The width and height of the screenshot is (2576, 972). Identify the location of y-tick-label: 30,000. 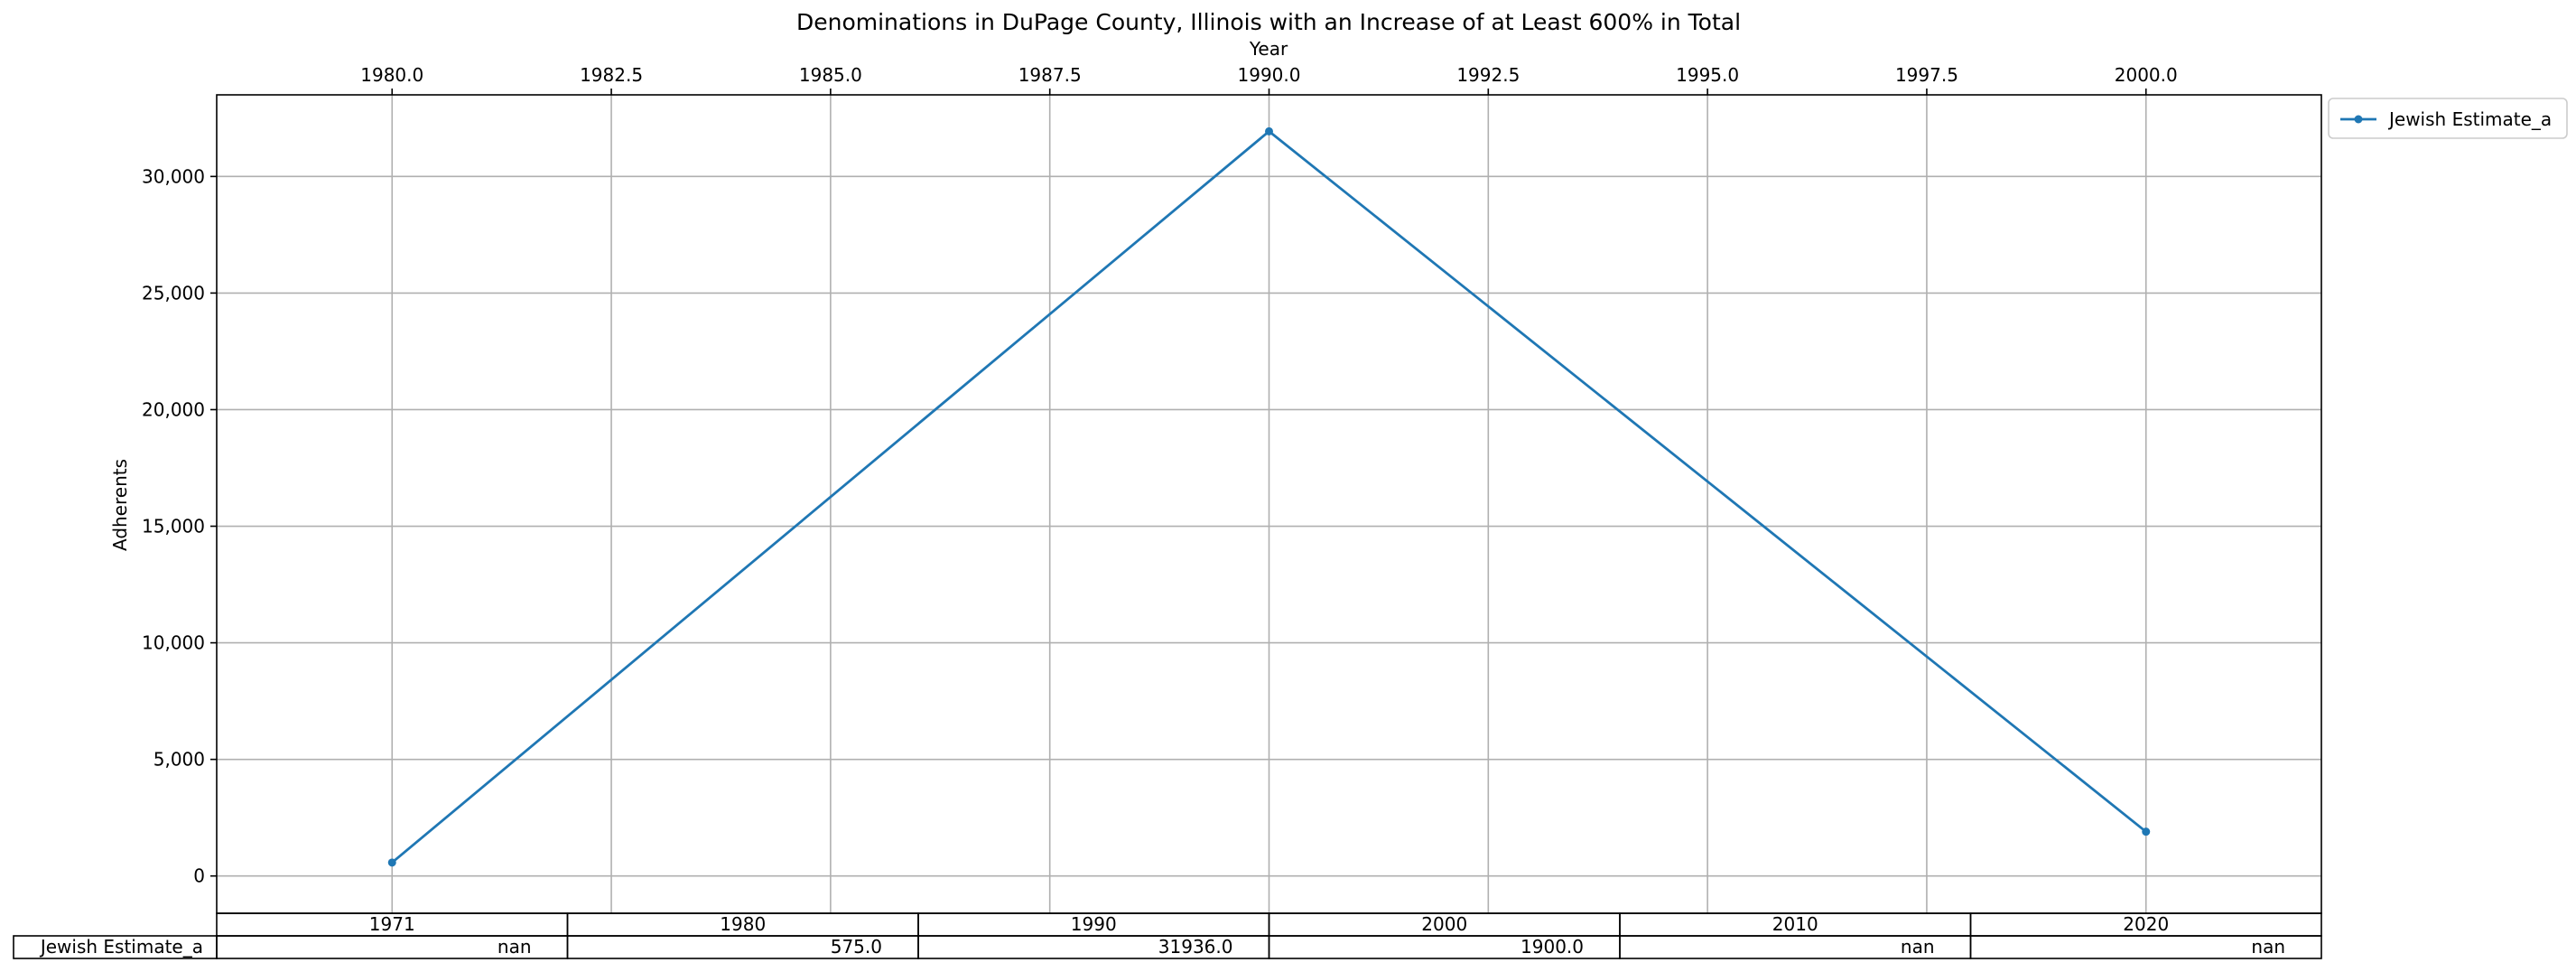
(173, 176).